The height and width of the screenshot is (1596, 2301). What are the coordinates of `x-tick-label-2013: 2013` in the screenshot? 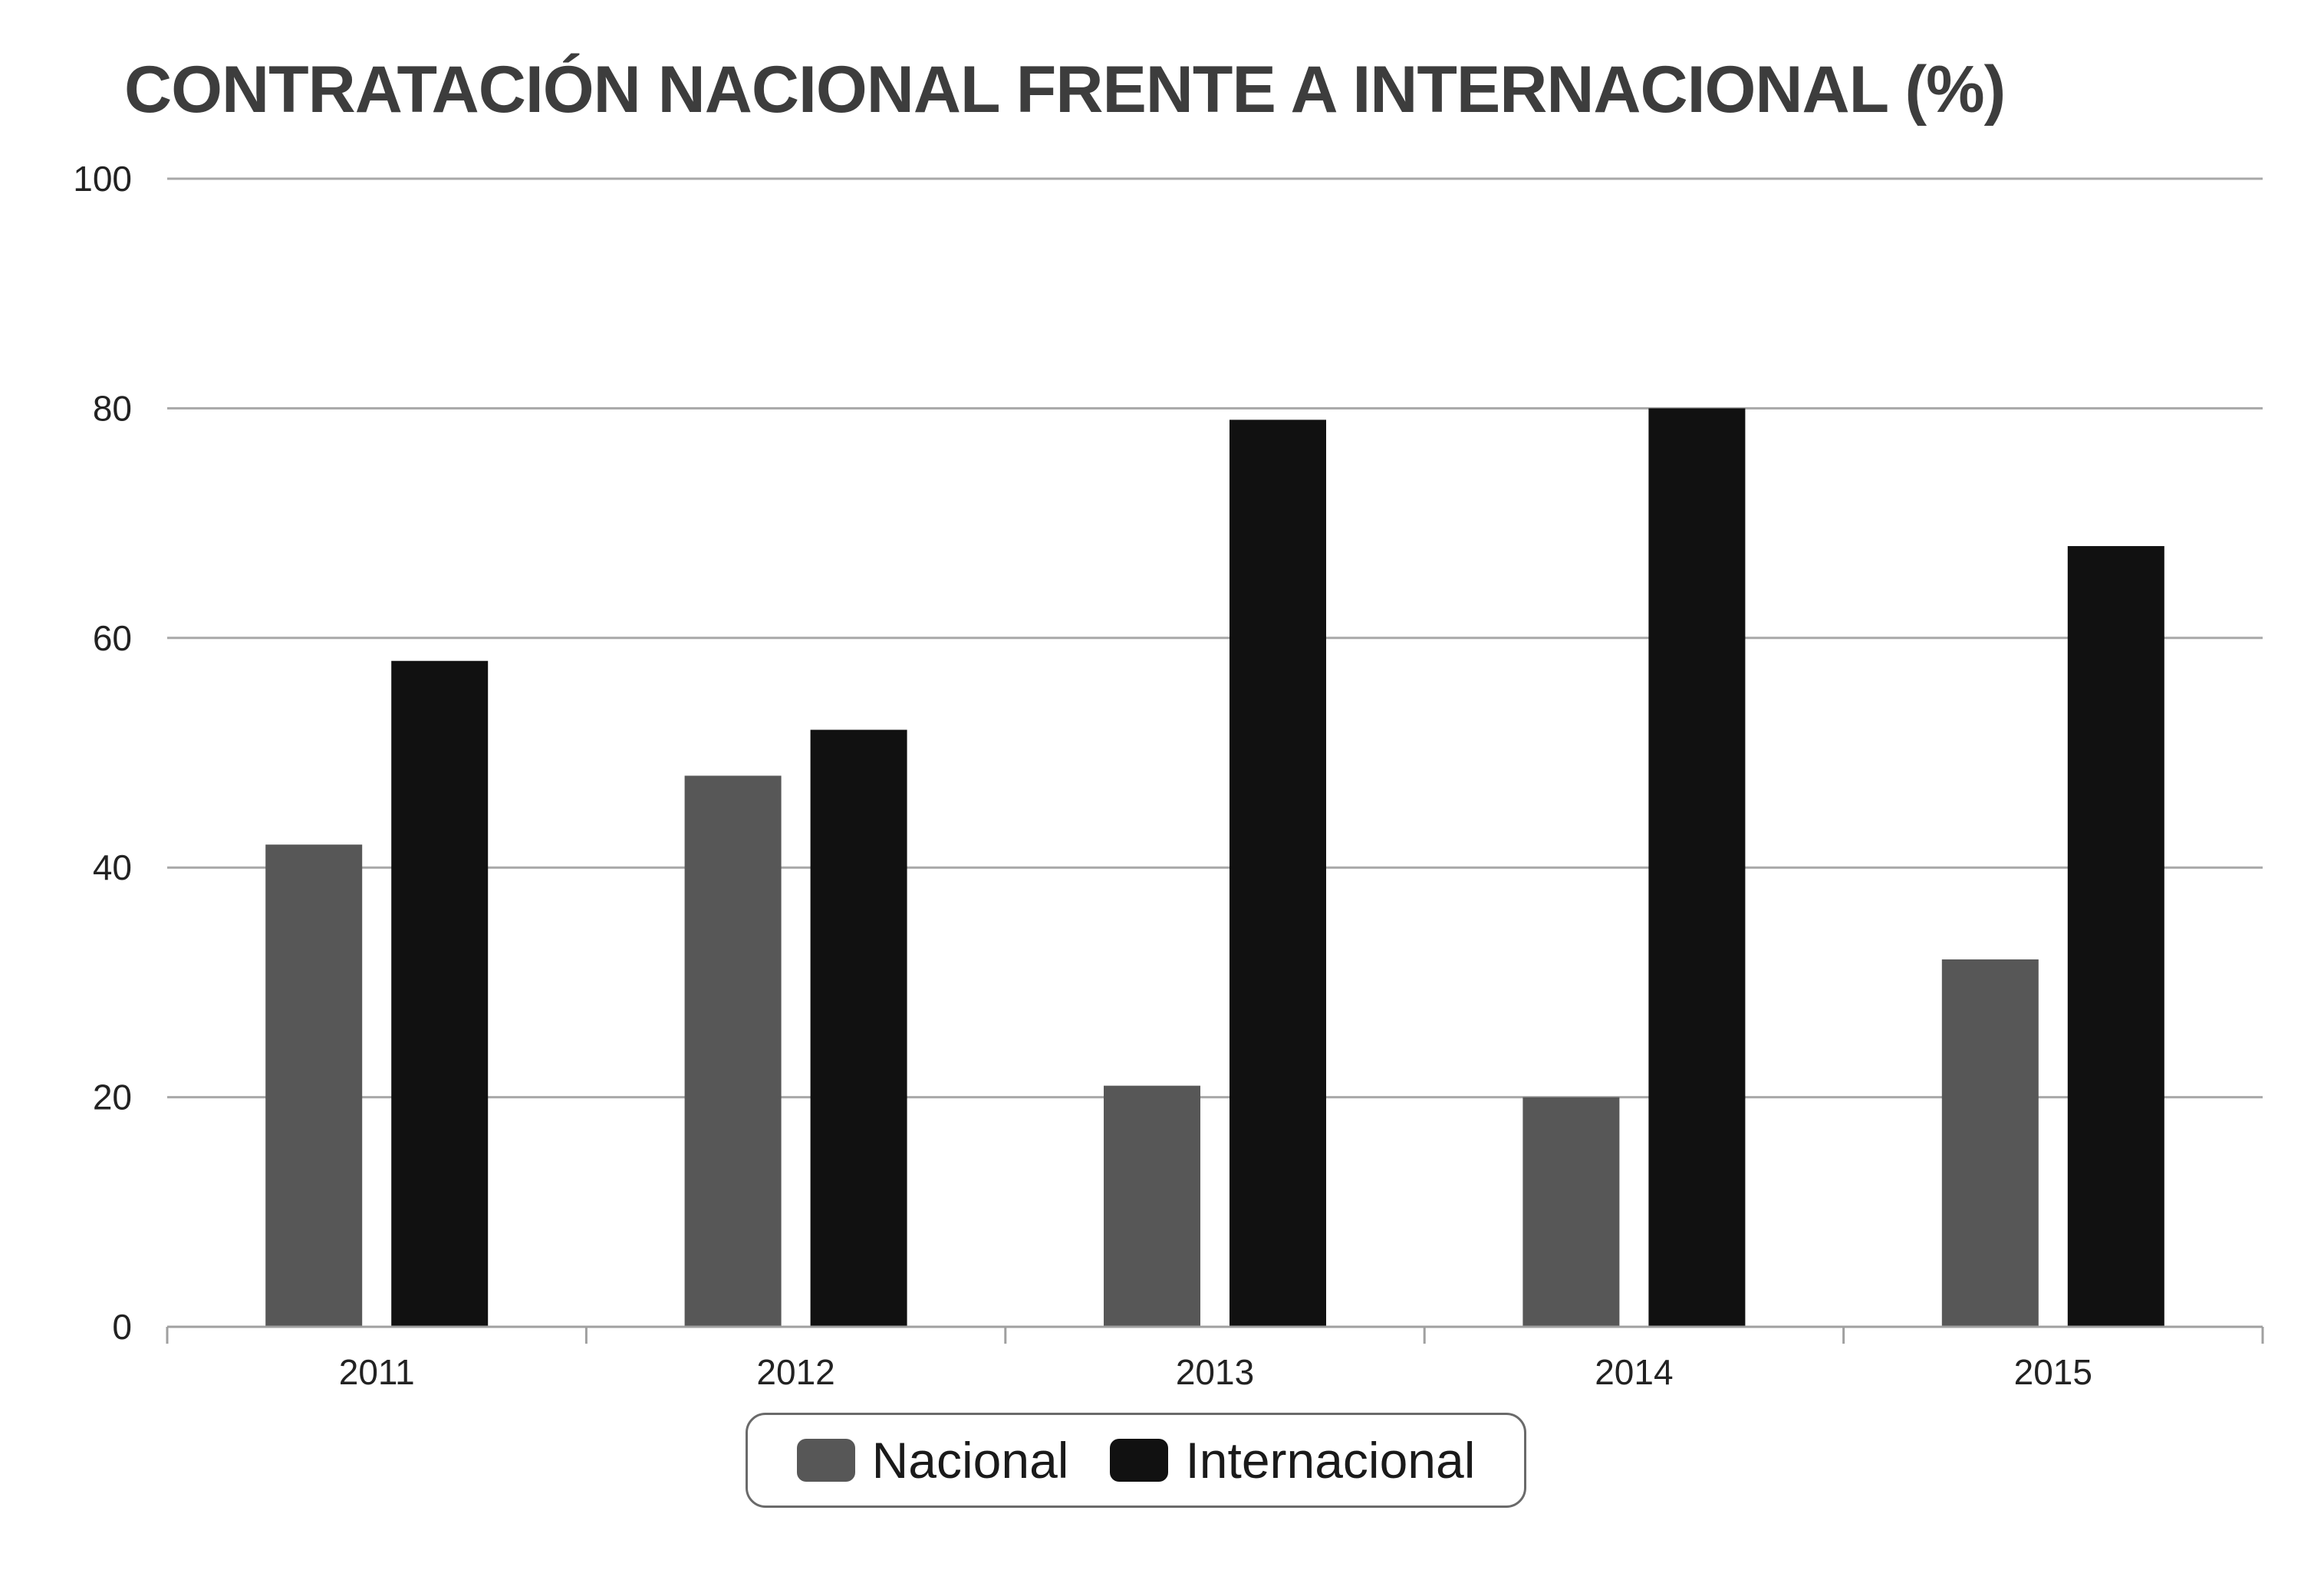 It's located at (1215, 1372).